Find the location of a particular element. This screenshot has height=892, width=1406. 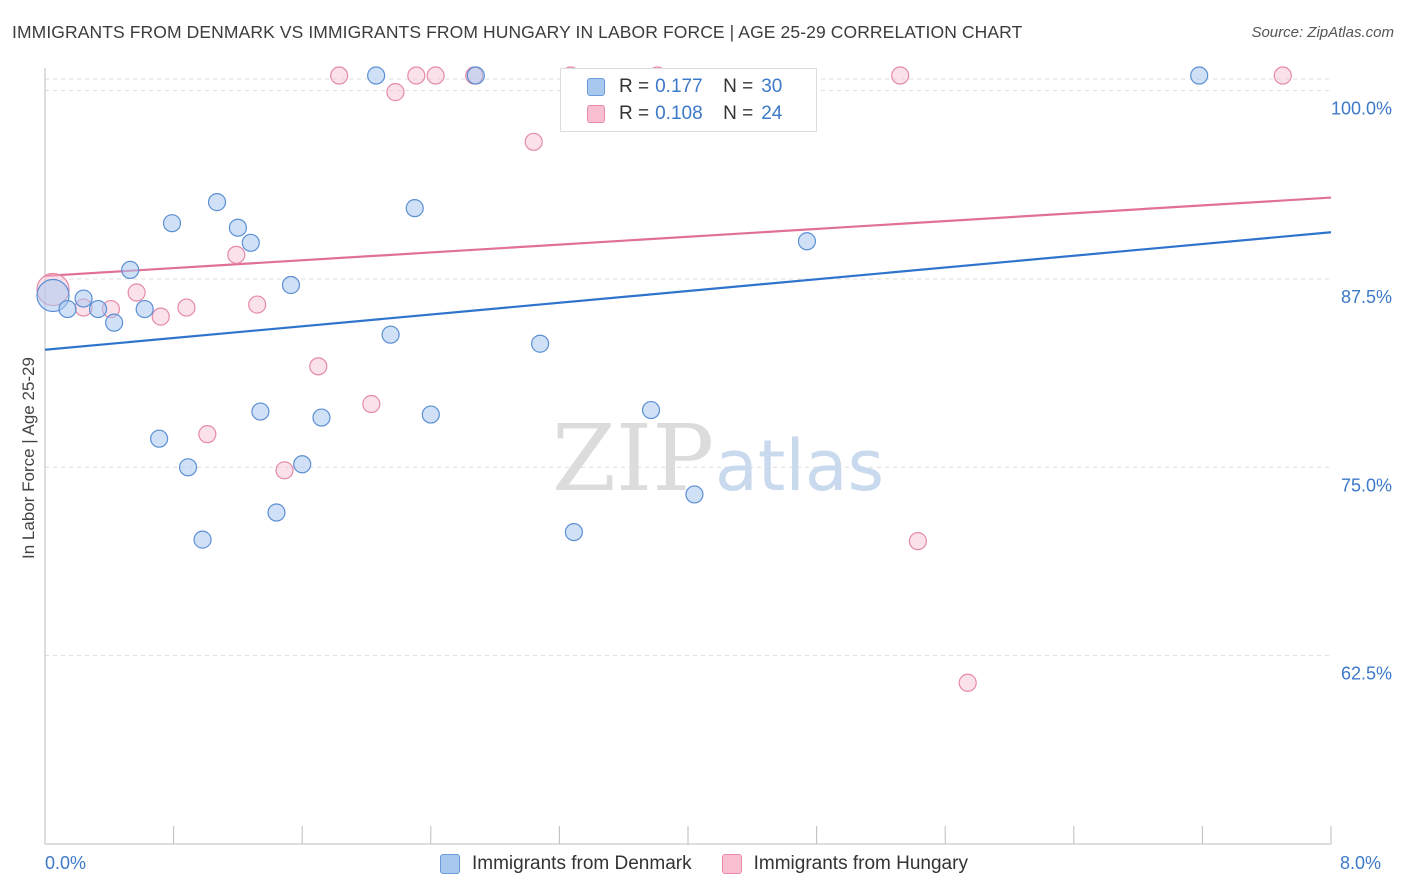

n-value: 24 is located at coordinates (772, 113).